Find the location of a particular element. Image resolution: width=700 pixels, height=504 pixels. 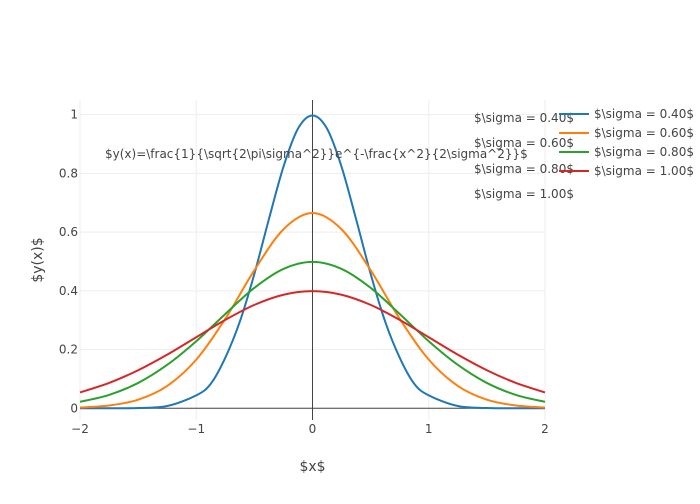

x-axis-title: $x$ is located at coordinates (312, 467).